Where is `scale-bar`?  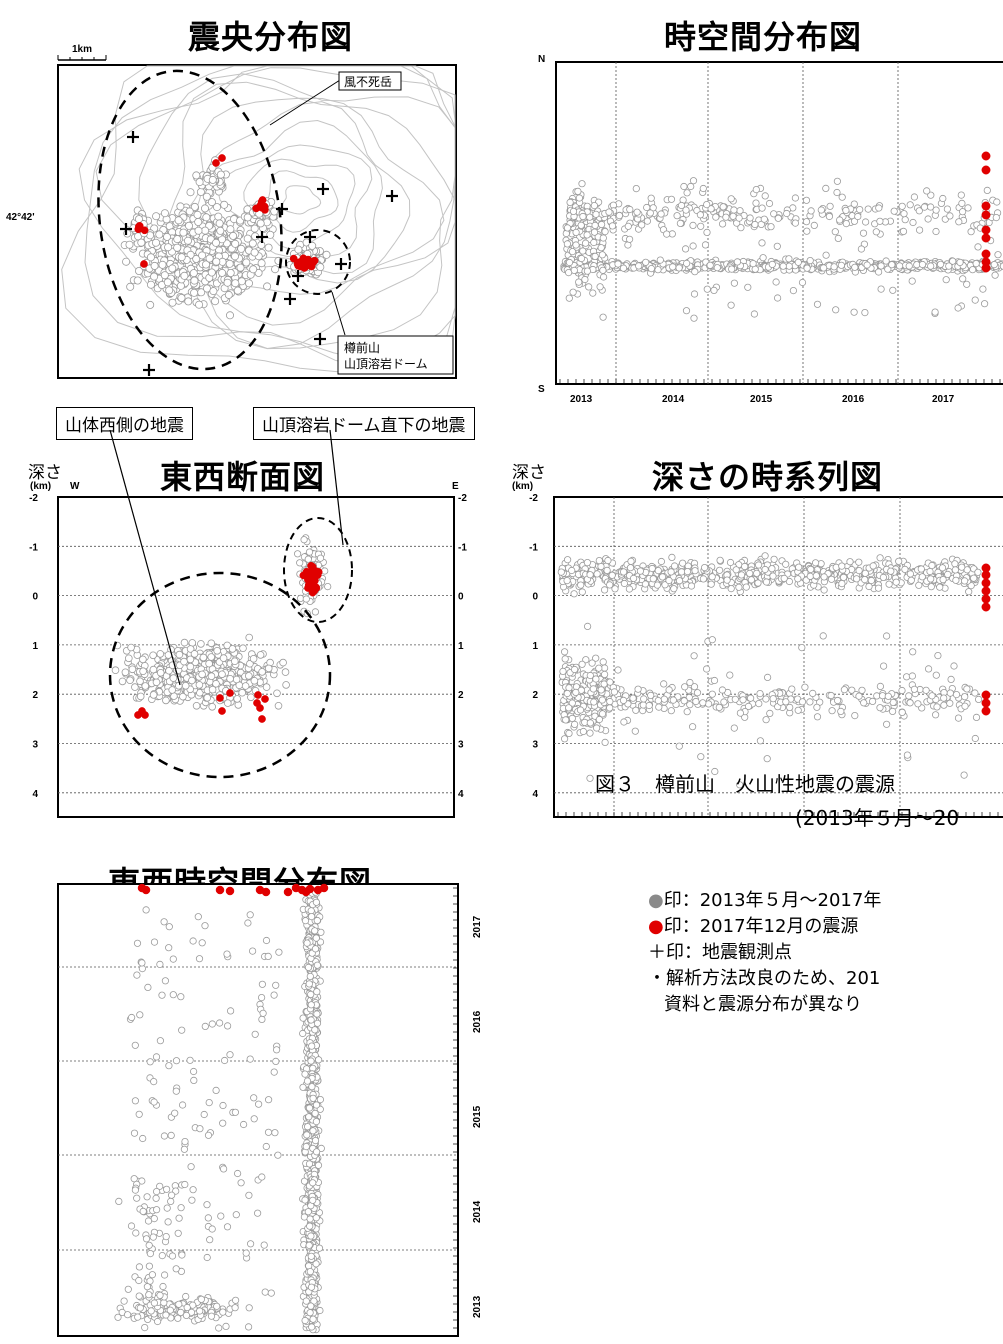 scale-bar is located at coordinates (82, 58).